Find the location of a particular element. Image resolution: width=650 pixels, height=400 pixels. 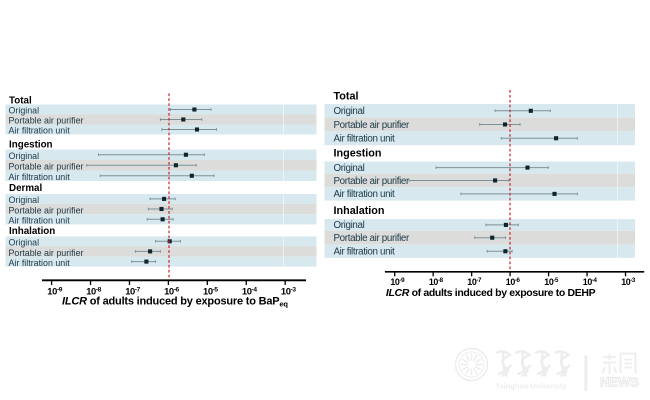

svg-text: Dermal is located at coordinates (25, 188).